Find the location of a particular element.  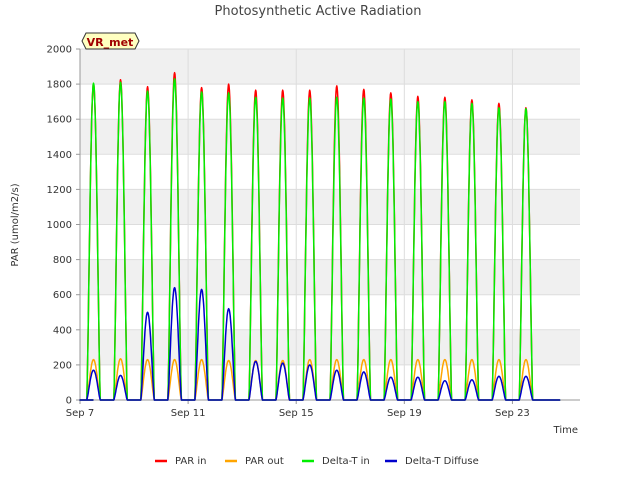

y-tick-label: 0 is located at coordinates (69, 401).